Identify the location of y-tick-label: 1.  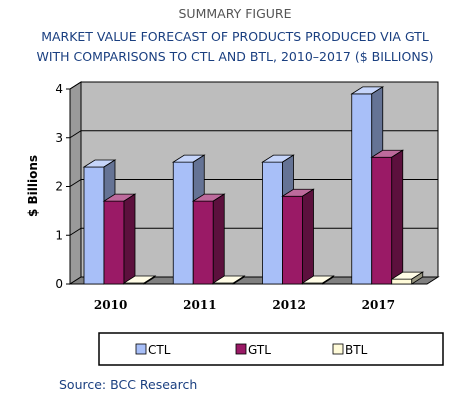
(59, 235).